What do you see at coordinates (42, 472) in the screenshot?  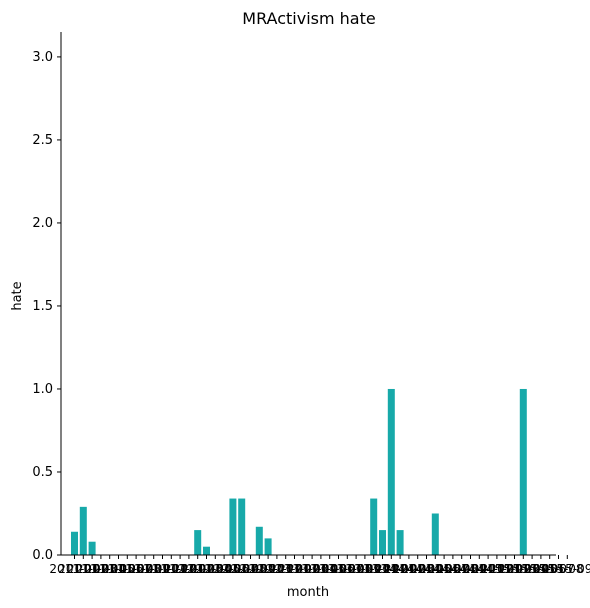 I see `y-tick-label: 0.5` at bounding box center [42, 472].